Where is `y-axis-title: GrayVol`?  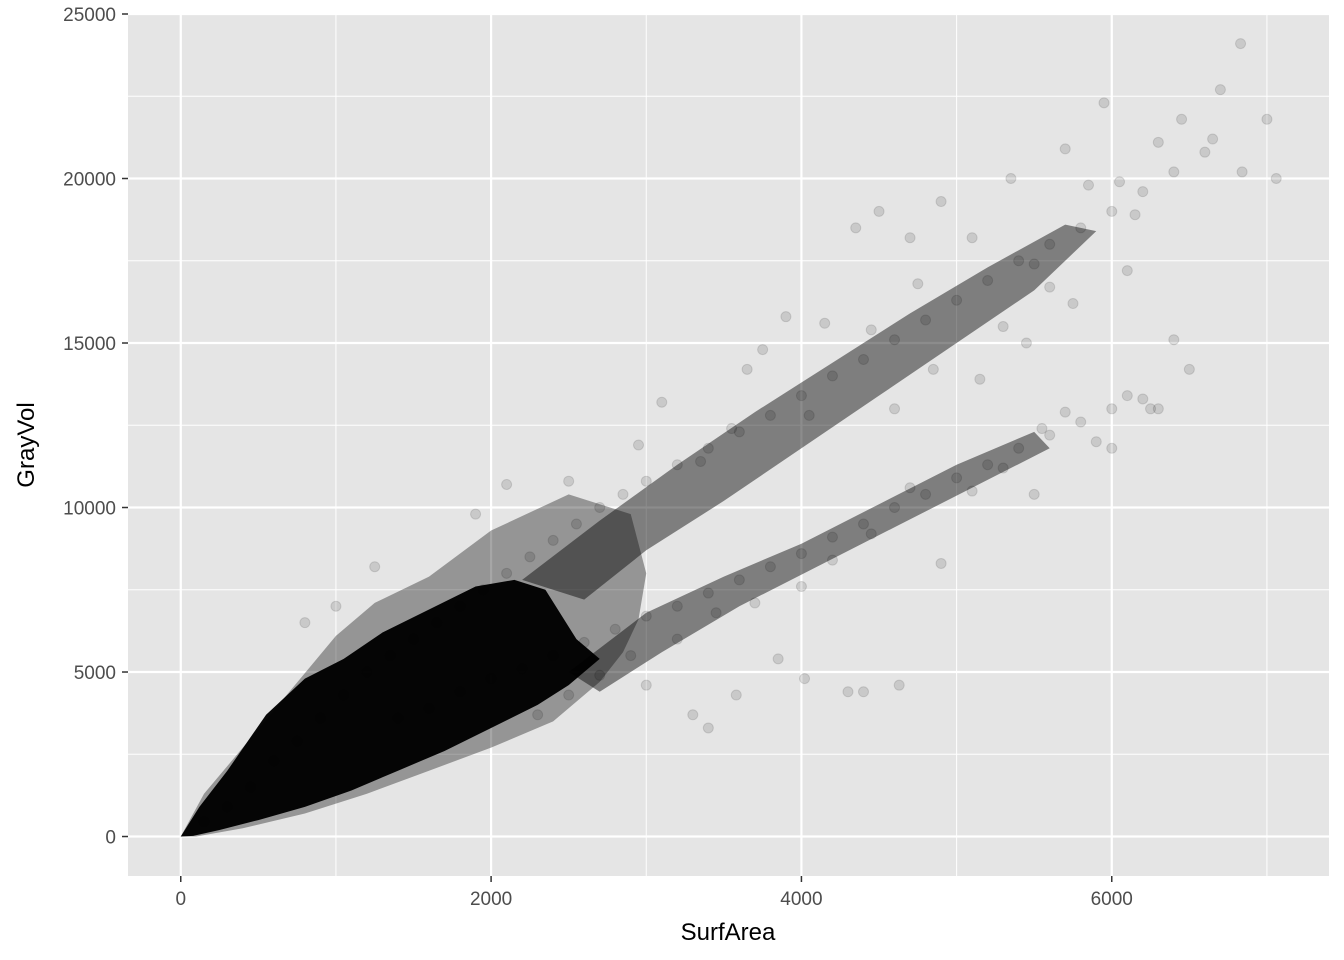 y-axis-title: GrayVol is located at coordinates (26, 444).